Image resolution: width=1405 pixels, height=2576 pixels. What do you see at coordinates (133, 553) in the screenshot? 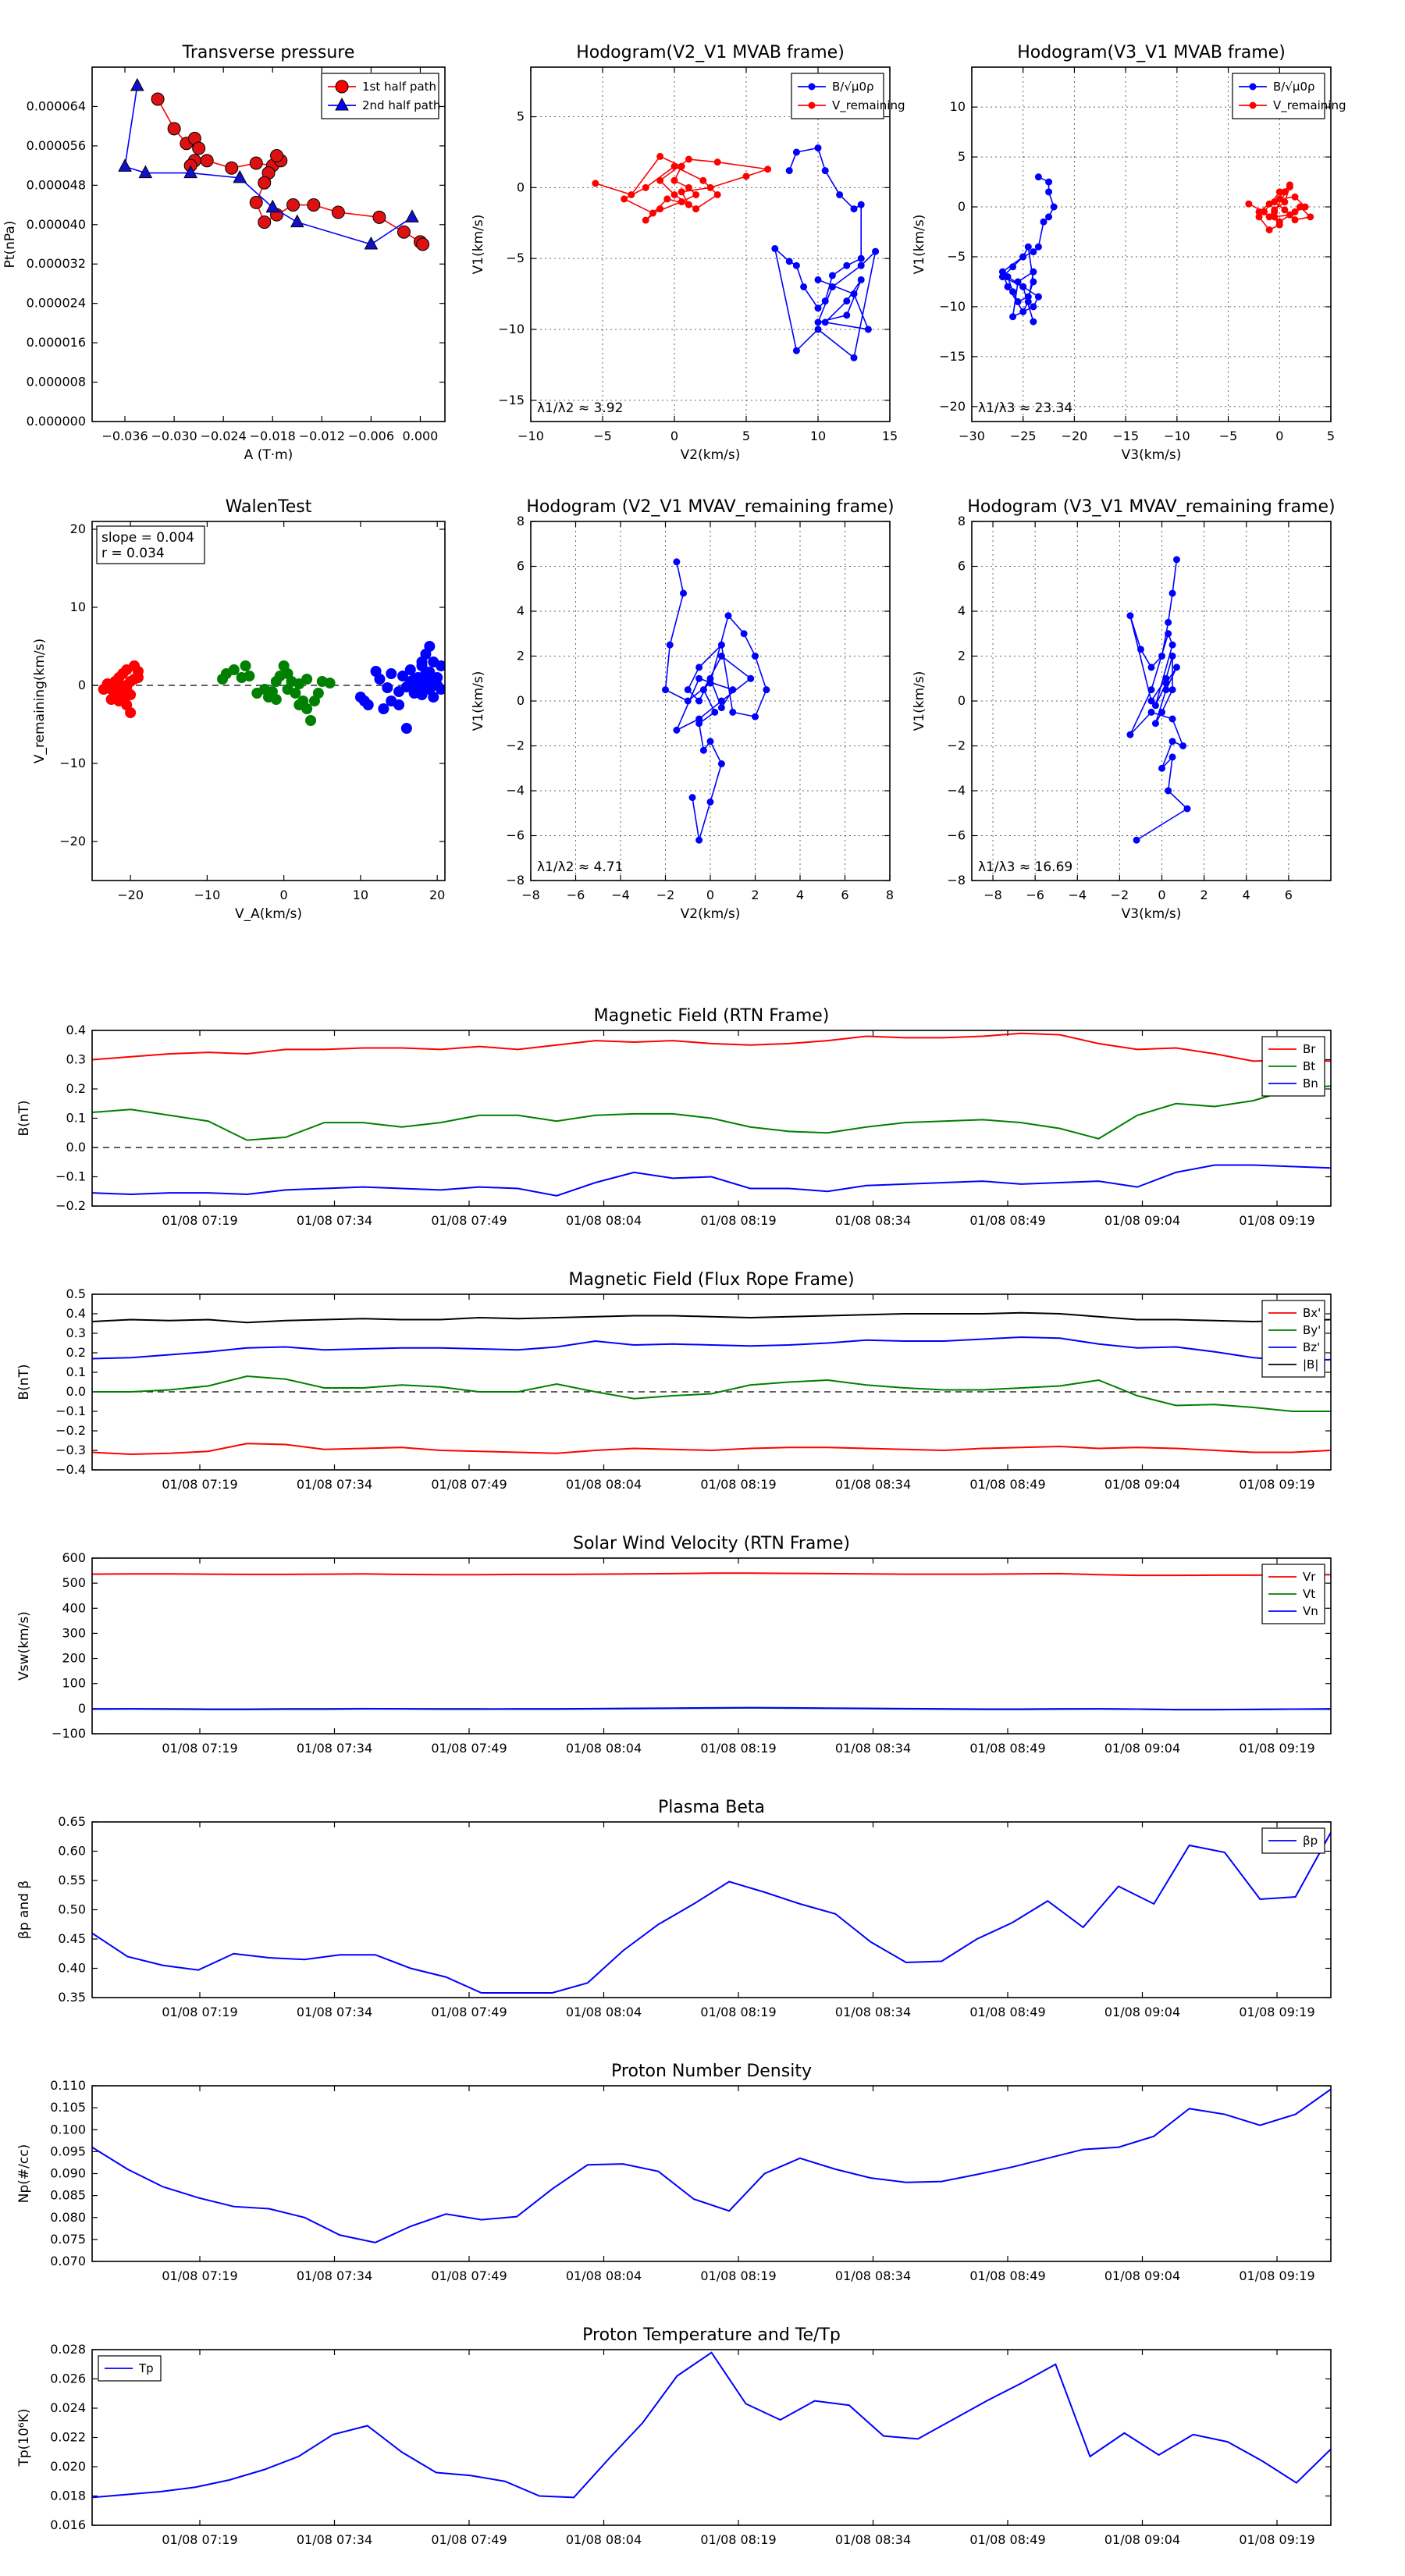
I see `annotation-line: r = 0.034` at bounding box center [133, 553].